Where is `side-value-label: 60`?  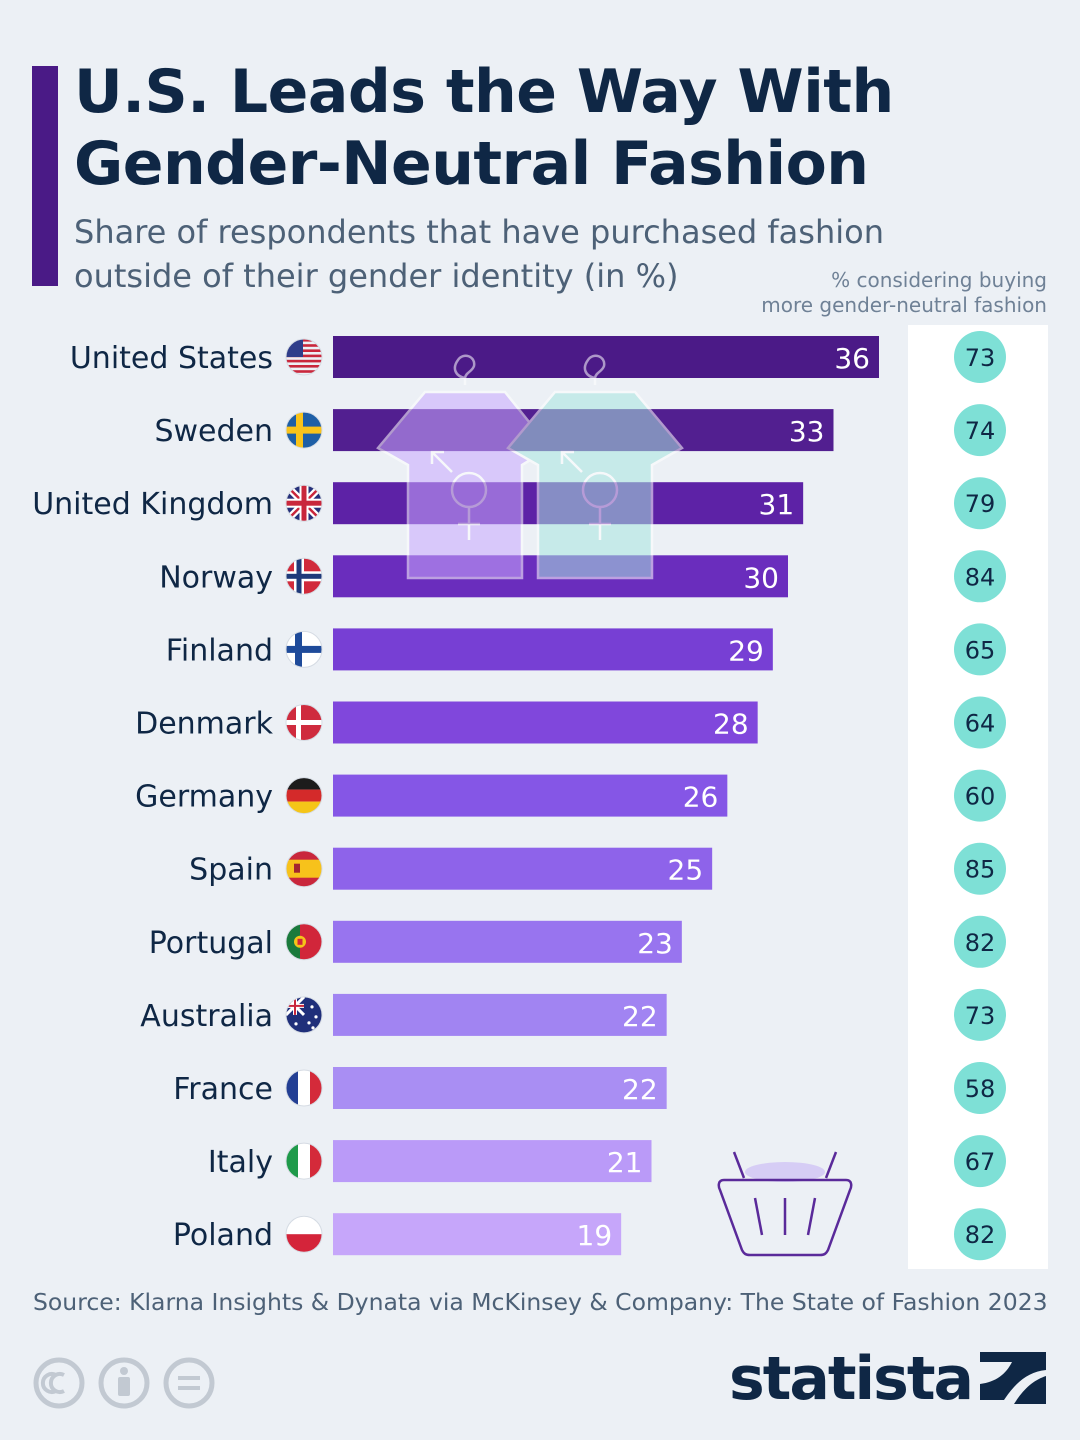 side-value-label: 60 is located at coordinates (980, 797).